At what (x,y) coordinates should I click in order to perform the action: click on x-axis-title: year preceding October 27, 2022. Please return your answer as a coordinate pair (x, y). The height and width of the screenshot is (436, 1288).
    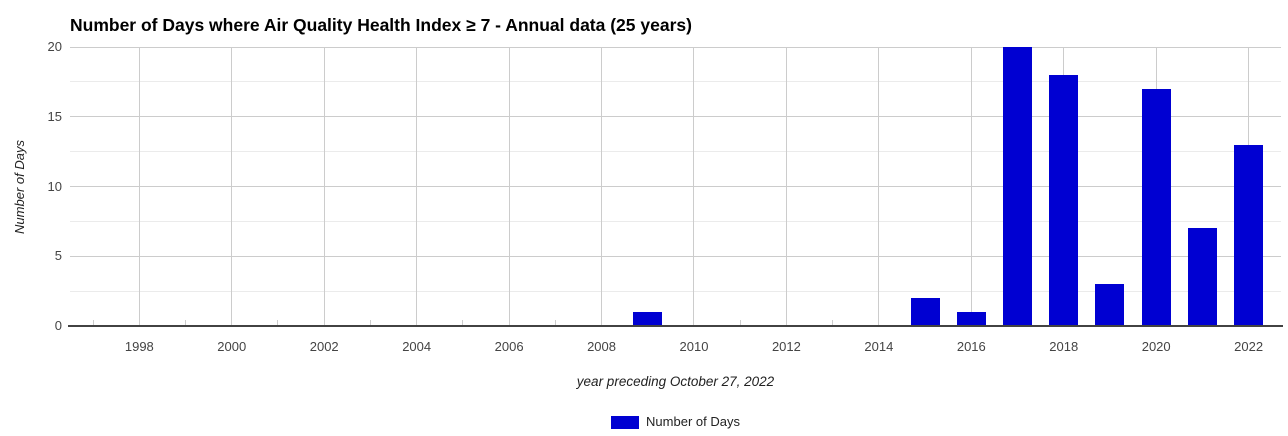
    Looking at the image, I should click on (675, 381).